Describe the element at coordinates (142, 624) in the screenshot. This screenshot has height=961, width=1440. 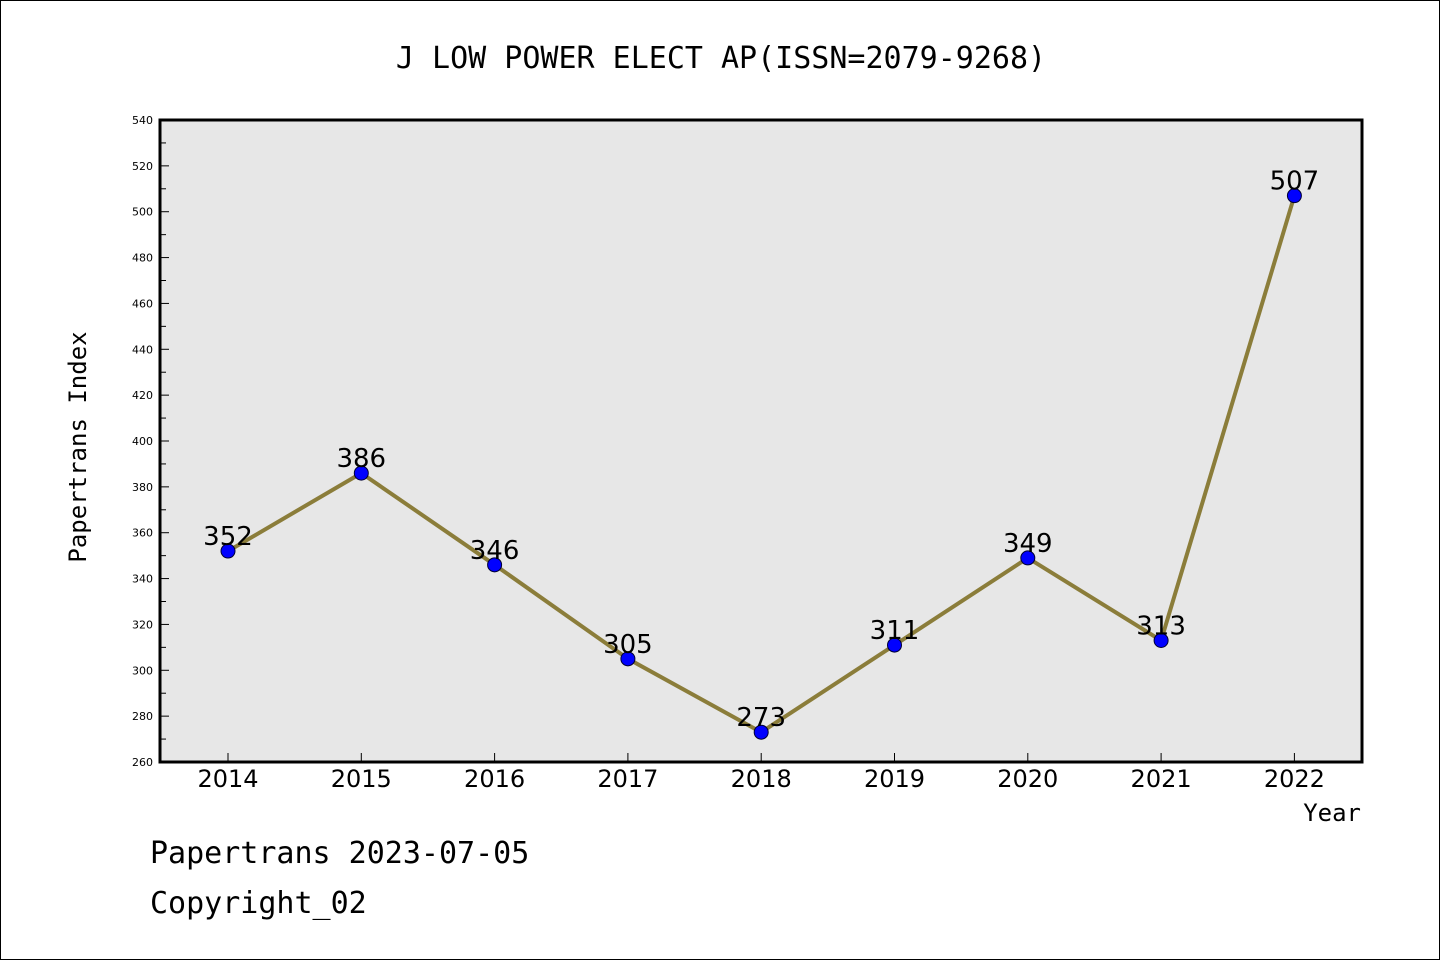
I see `y-tick-label: 320` at that location.